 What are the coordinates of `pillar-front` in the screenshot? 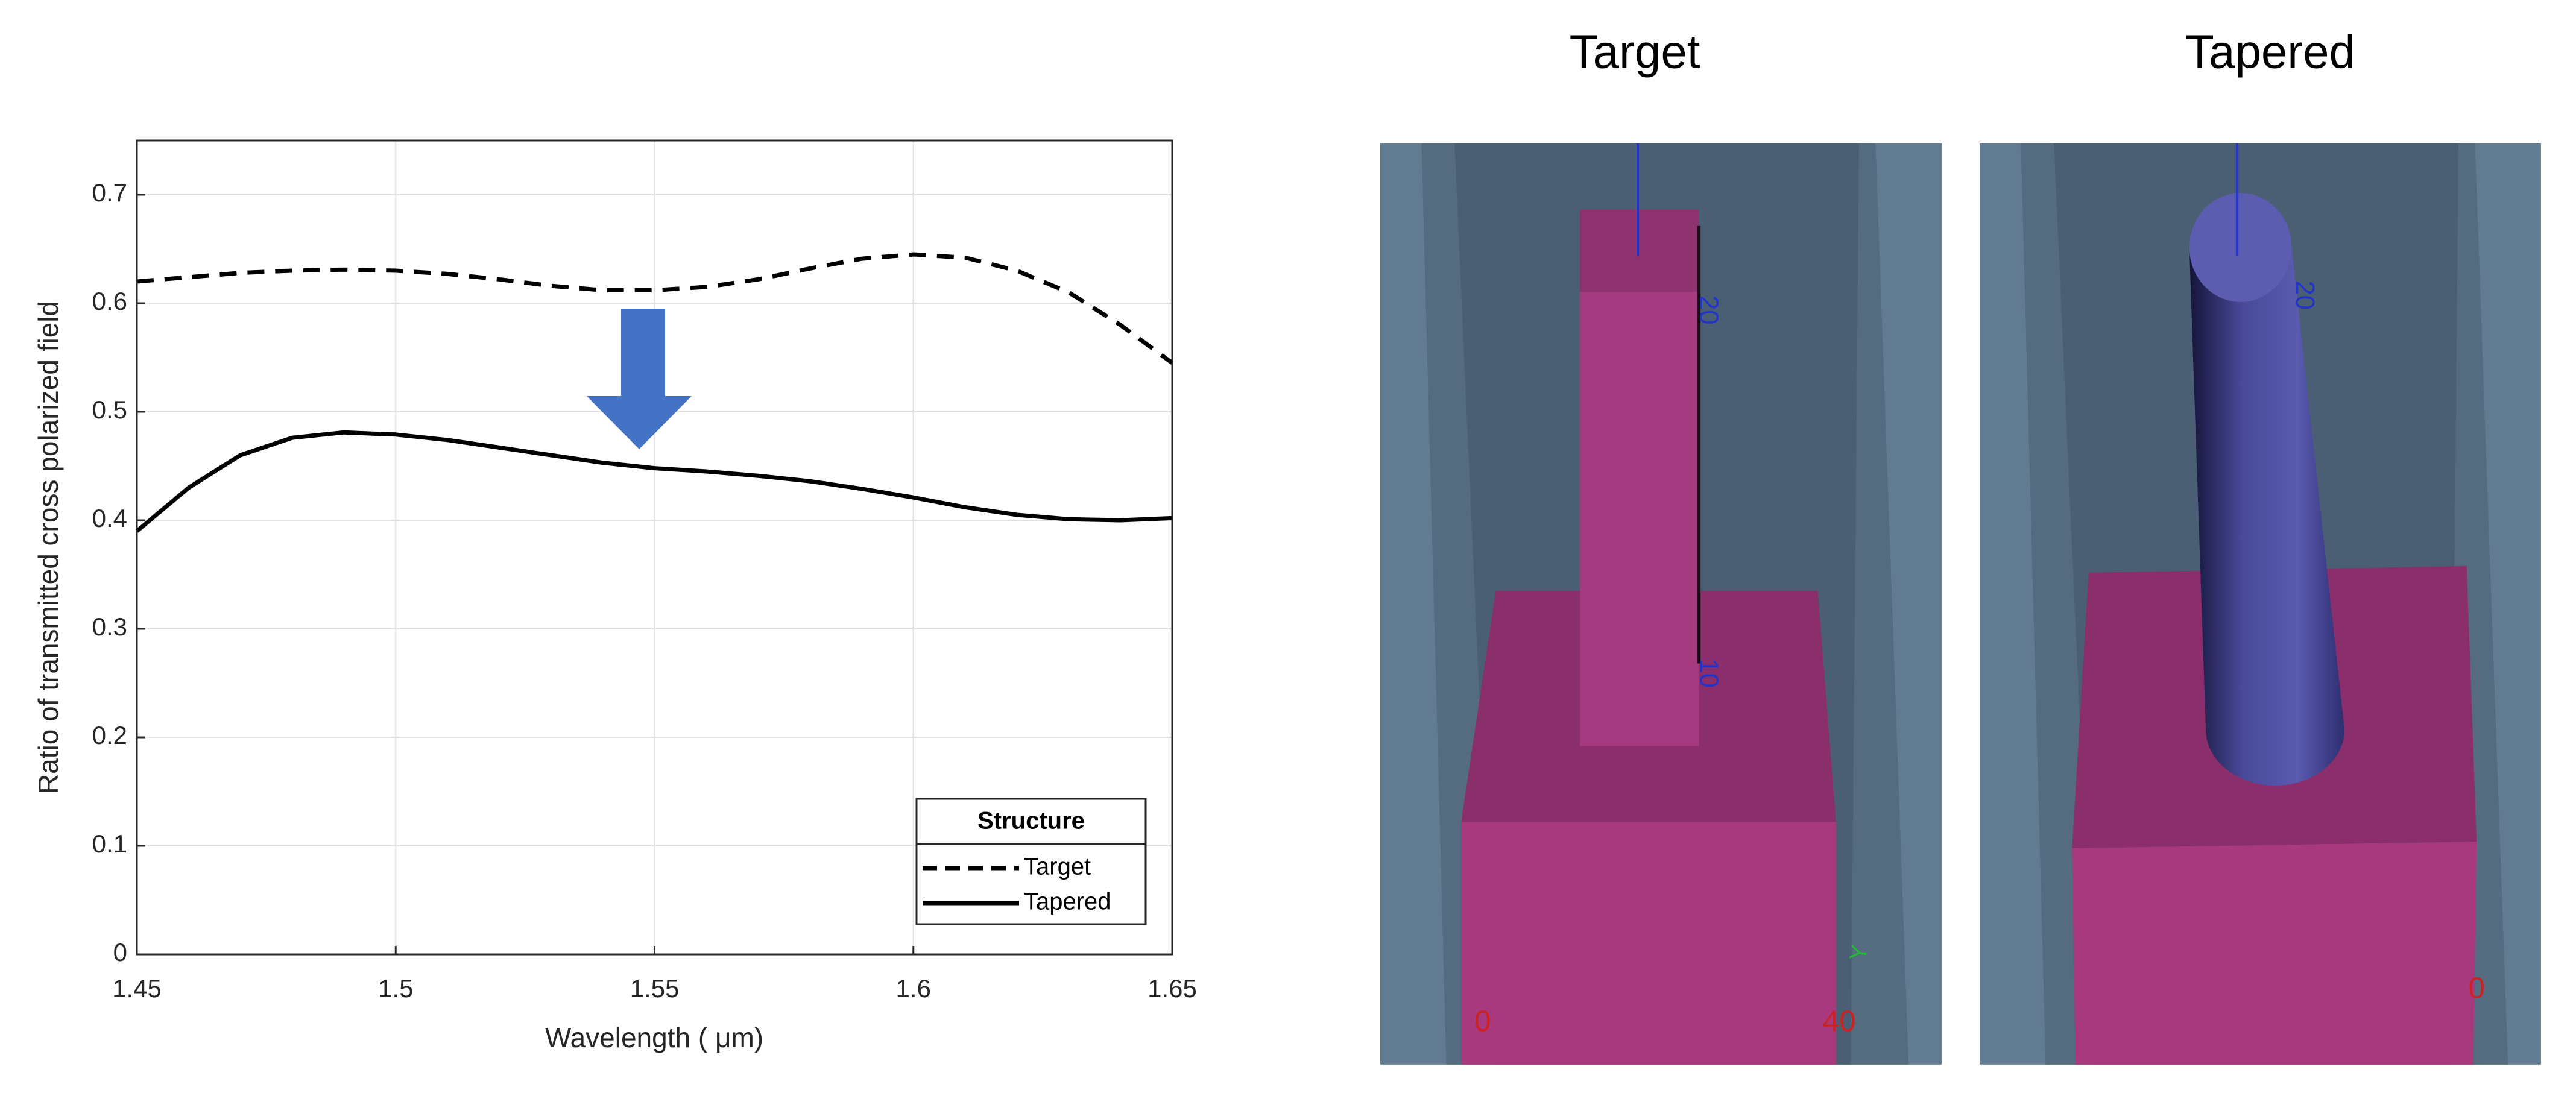 It's located at (1639, 519).